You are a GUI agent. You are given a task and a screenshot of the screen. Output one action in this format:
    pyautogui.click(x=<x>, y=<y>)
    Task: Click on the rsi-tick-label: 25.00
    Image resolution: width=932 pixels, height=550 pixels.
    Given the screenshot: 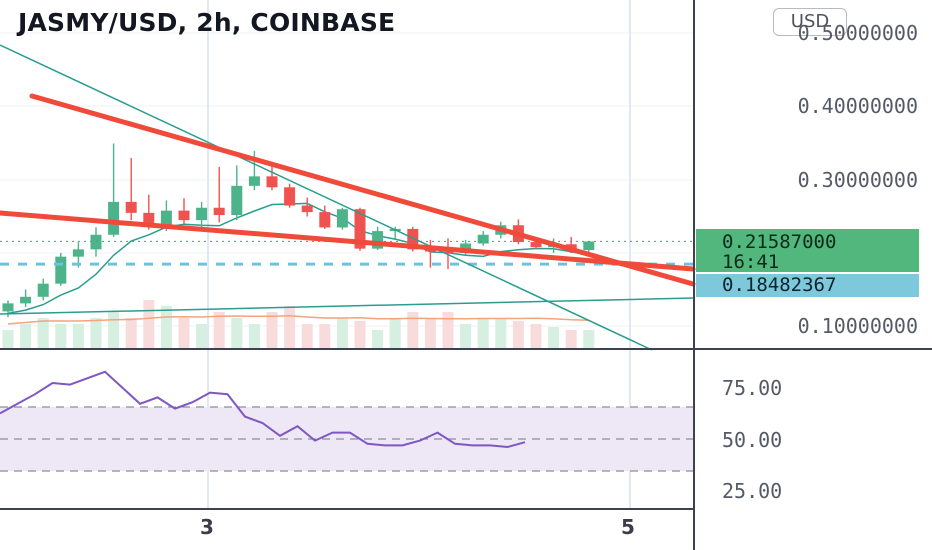 What is the action you would take?
    pyautogui.click(x=752, y=491)
    